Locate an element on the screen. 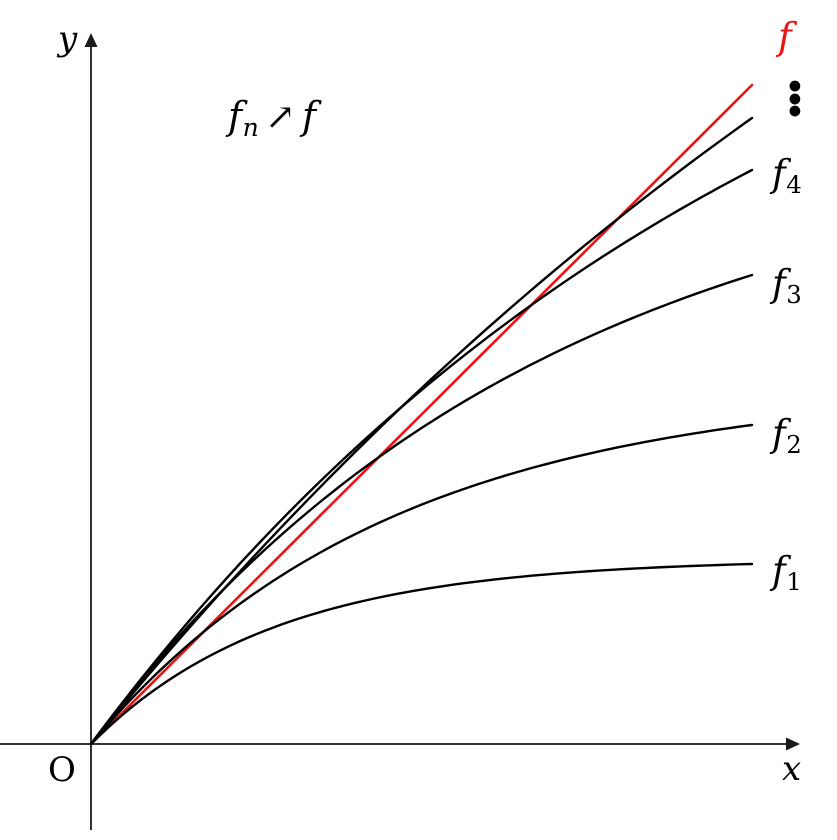  curve-label-f1-sub: 1 is located at coordinates (794, 581).